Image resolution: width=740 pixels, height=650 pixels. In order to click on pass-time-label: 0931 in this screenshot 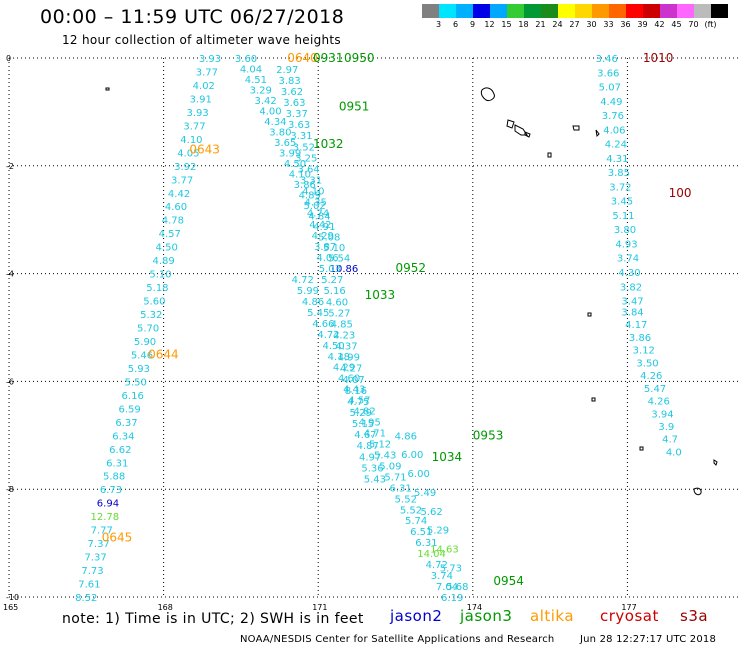, I will do `click(328, 58)`.